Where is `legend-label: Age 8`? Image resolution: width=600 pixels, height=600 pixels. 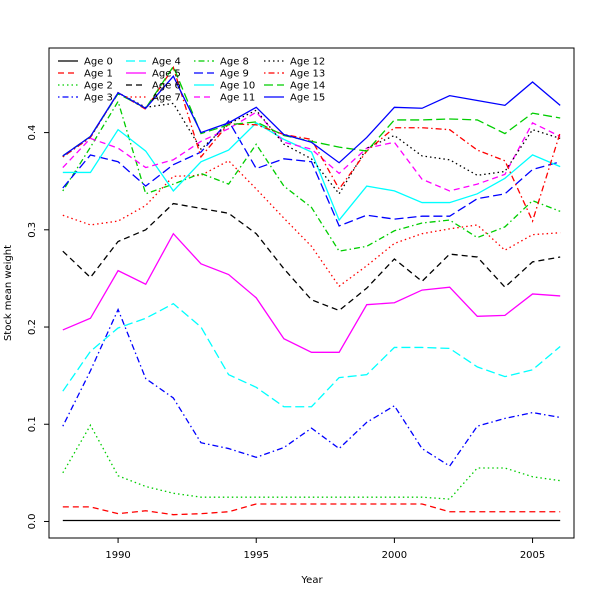
legend-label: Age 8 is located at coordinates (234, 62).